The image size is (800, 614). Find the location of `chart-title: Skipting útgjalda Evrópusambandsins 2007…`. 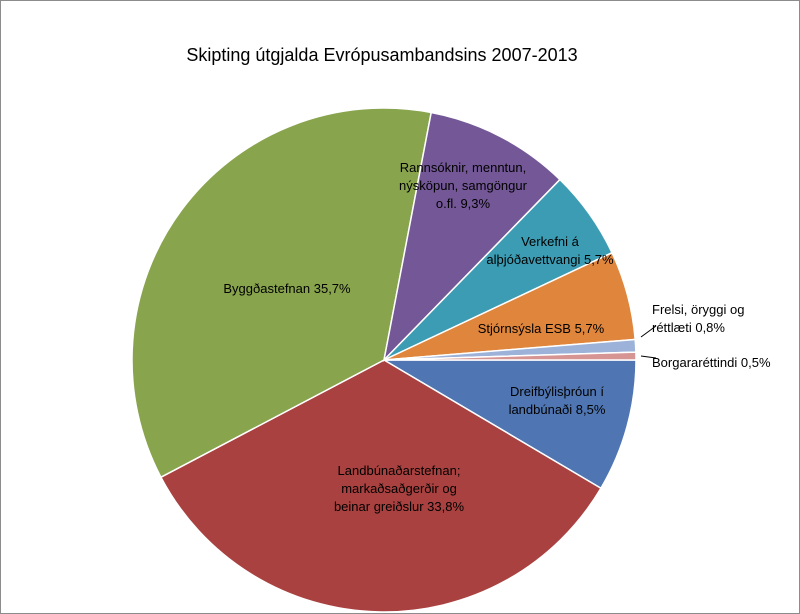

chart-title: Skipting útgjalda Evrópusambandsins 2007… is located at coordinates (381, 55).